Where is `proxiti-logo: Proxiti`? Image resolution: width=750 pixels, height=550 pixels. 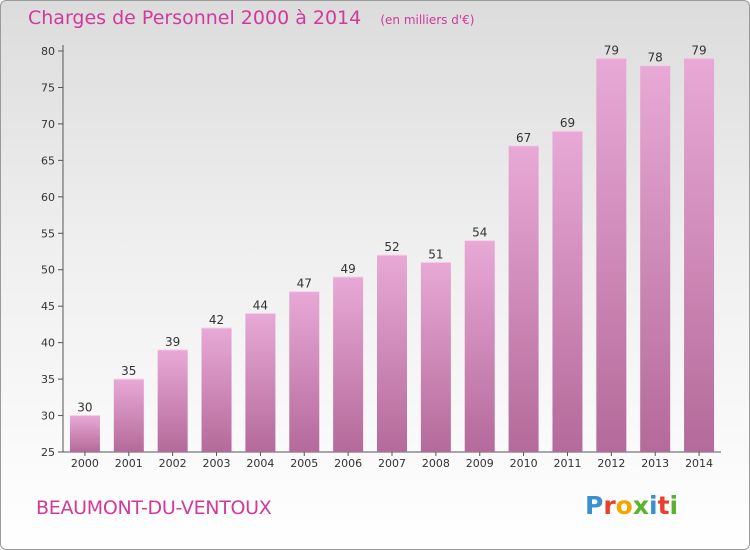
proxiti-logo: Proxiti is located at coordinates (632, 505).